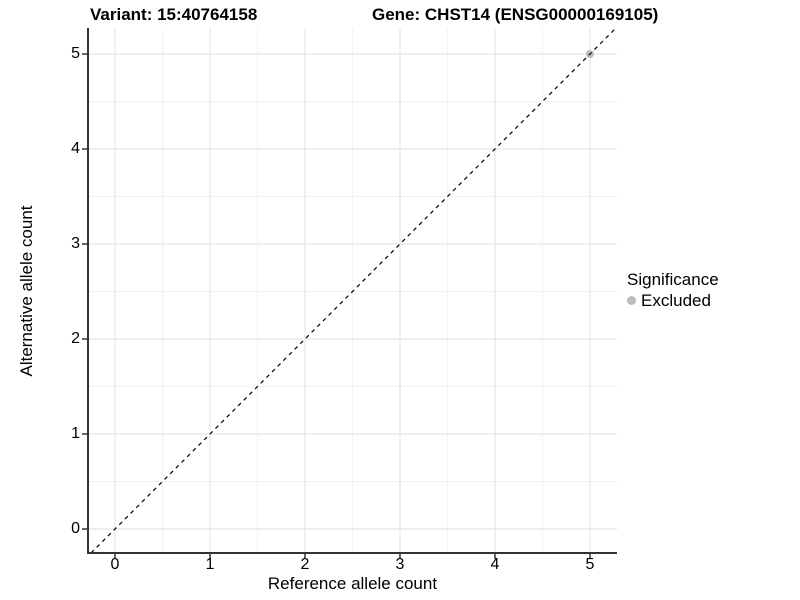 This screenshot has width=800, height=600. What do you see at coordinates (75, 528) in the screenshot?
I see `y-tick-label: 0` at bounding box center [75, 528].